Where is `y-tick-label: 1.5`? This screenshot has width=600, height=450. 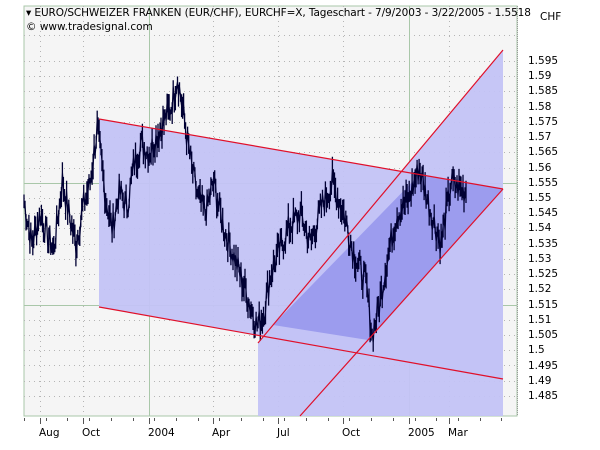
y-tick-label: 1.5 is located at coordinates (536, 350).